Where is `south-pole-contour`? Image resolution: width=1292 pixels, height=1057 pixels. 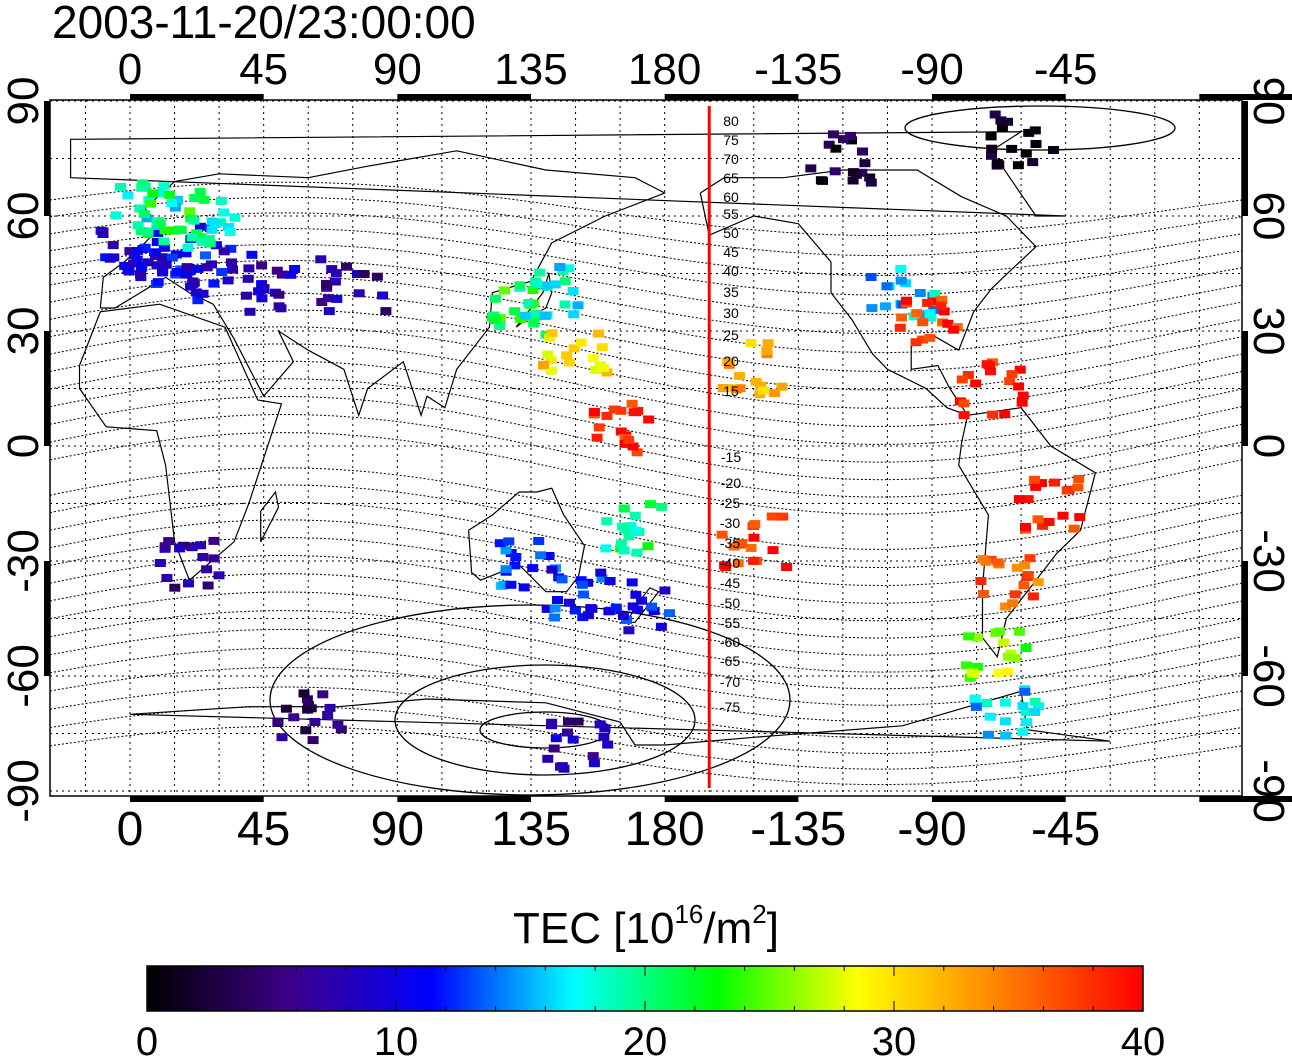 south-pole-contour is located at coordinates (530, 700).